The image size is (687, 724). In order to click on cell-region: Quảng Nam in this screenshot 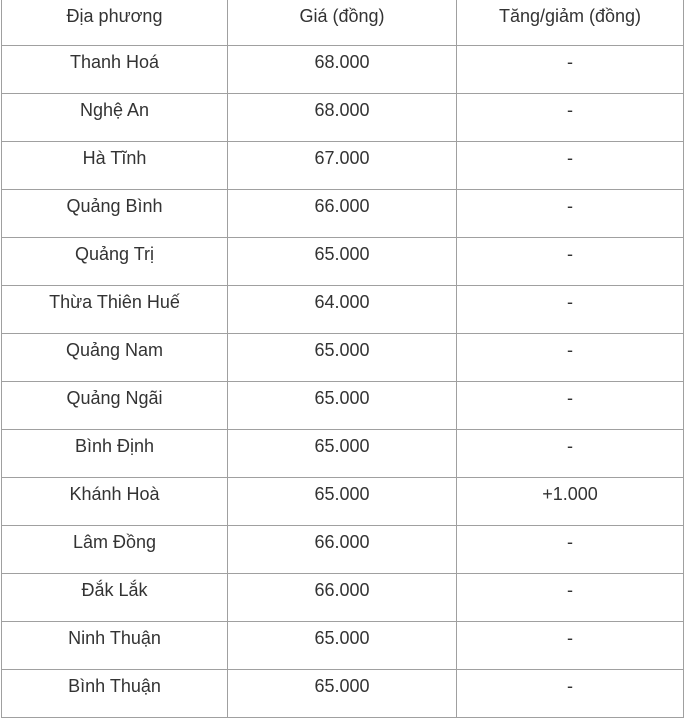, I will do `click(114, 357)`.